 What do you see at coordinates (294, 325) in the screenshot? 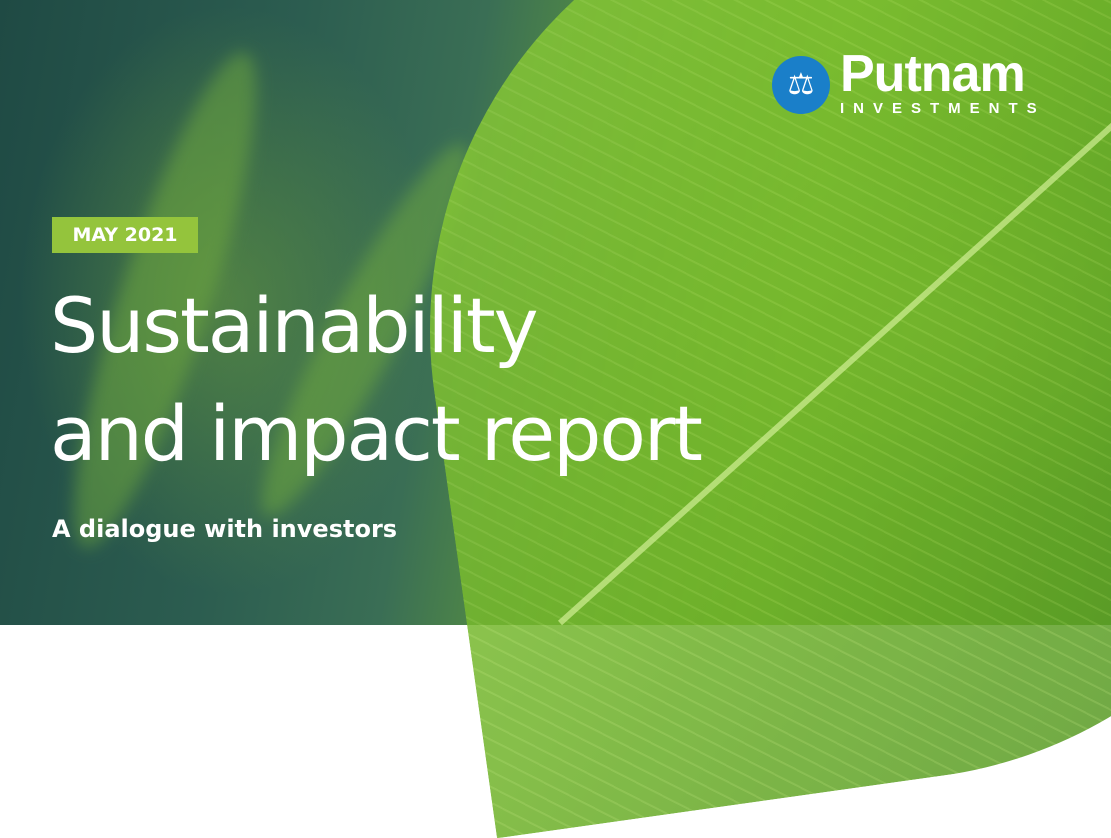
I see `title-line-1: Sustainability` at bounding box center [294, 325].